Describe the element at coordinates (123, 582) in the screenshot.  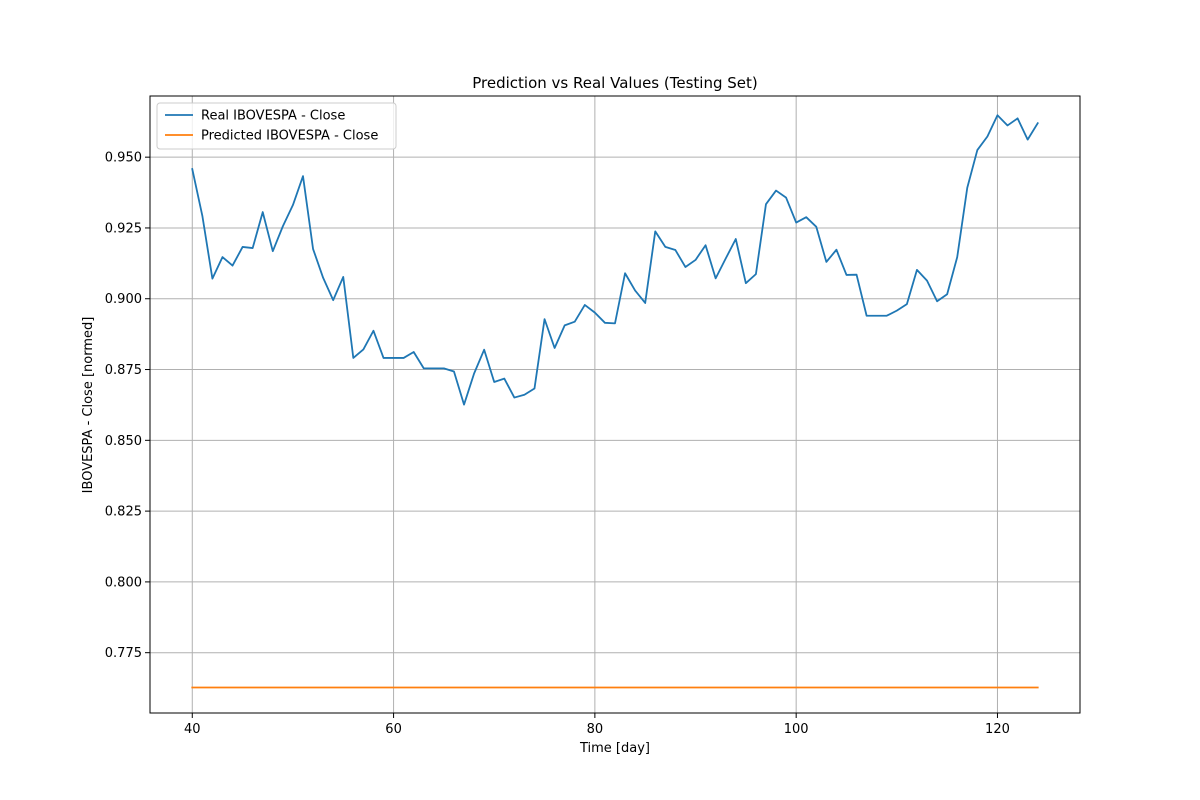
I see `y-tick-label: 0.800` at that location.